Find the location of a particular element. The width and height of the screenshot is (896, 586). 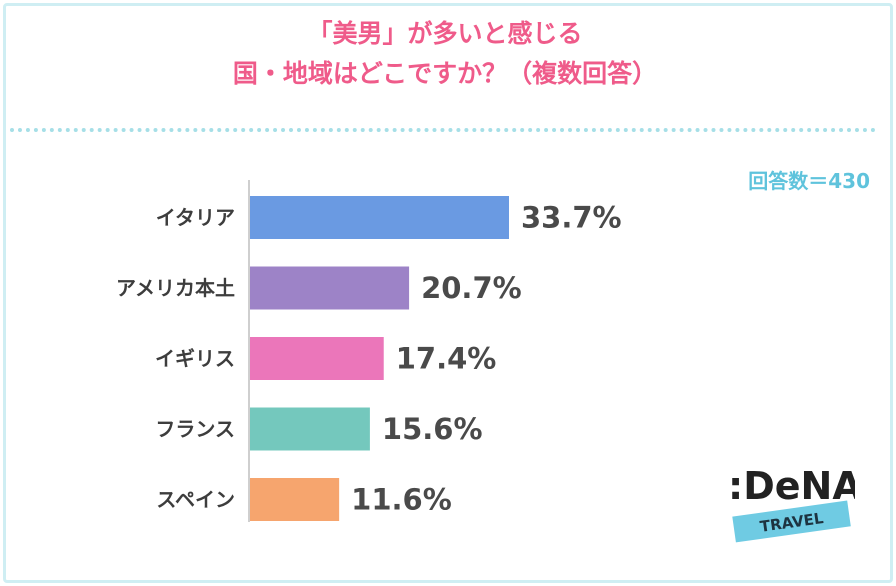

logo-brand: :DeNA is located at coordinates (791, 486).